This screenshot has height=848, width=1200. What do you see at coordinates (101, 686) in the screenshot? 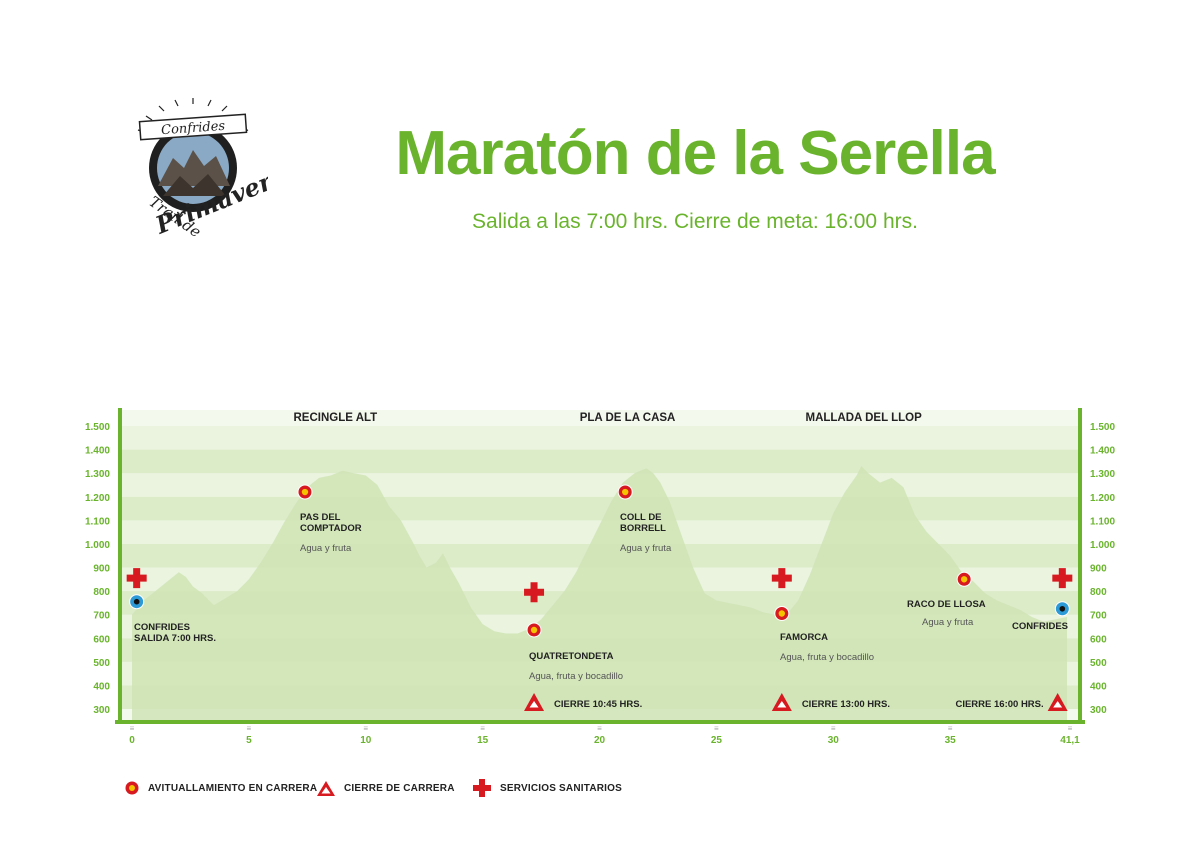
I see `y-tick-label-left: 400` at bounding box center [101, 686].